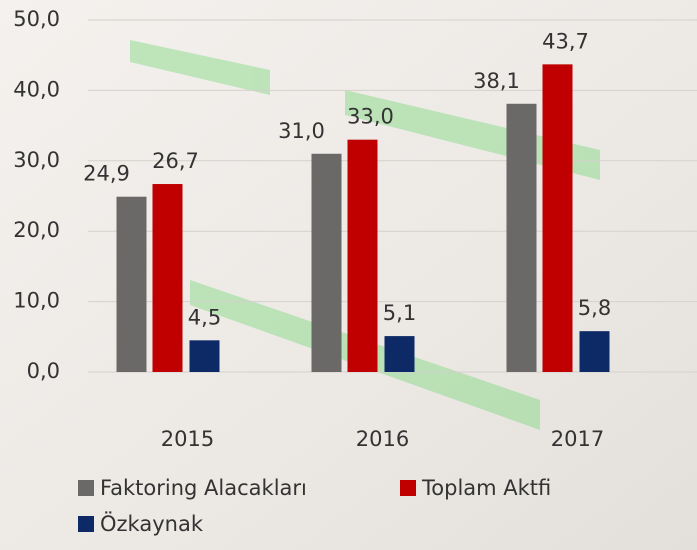  I want to click on data-label: 5,1, so click(399, 313).